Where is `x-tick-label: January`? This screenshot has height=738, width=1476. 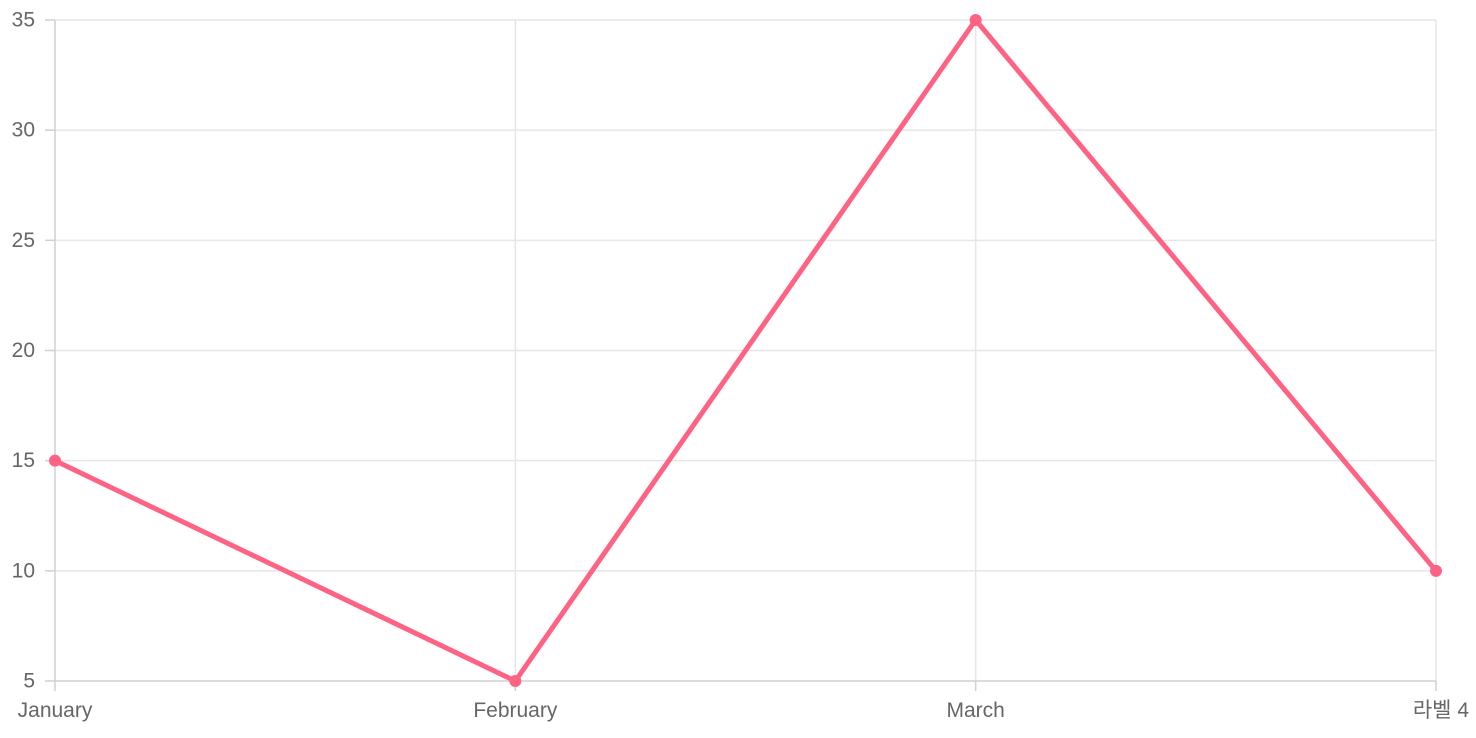 x-tick-label: January is located at coordinates (55, 710).